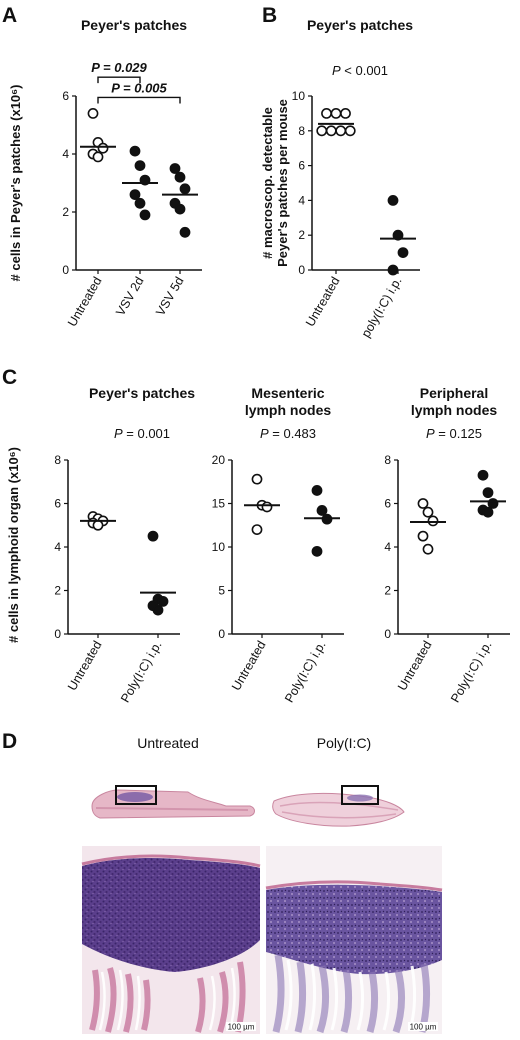 The width and height of the screenshot is (520, 1040). What do you see at coordinates (344, 743) in the screenshot?
I see `histology-title-polyic: Poly(I:C)` at bounding box center [344, 743].